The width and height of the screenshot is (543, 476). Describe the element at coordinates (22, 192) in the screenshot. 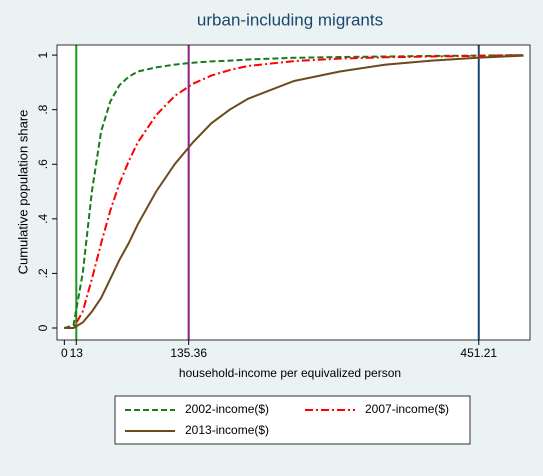

I see `y-axis-title: Cumulative population share` at that location.